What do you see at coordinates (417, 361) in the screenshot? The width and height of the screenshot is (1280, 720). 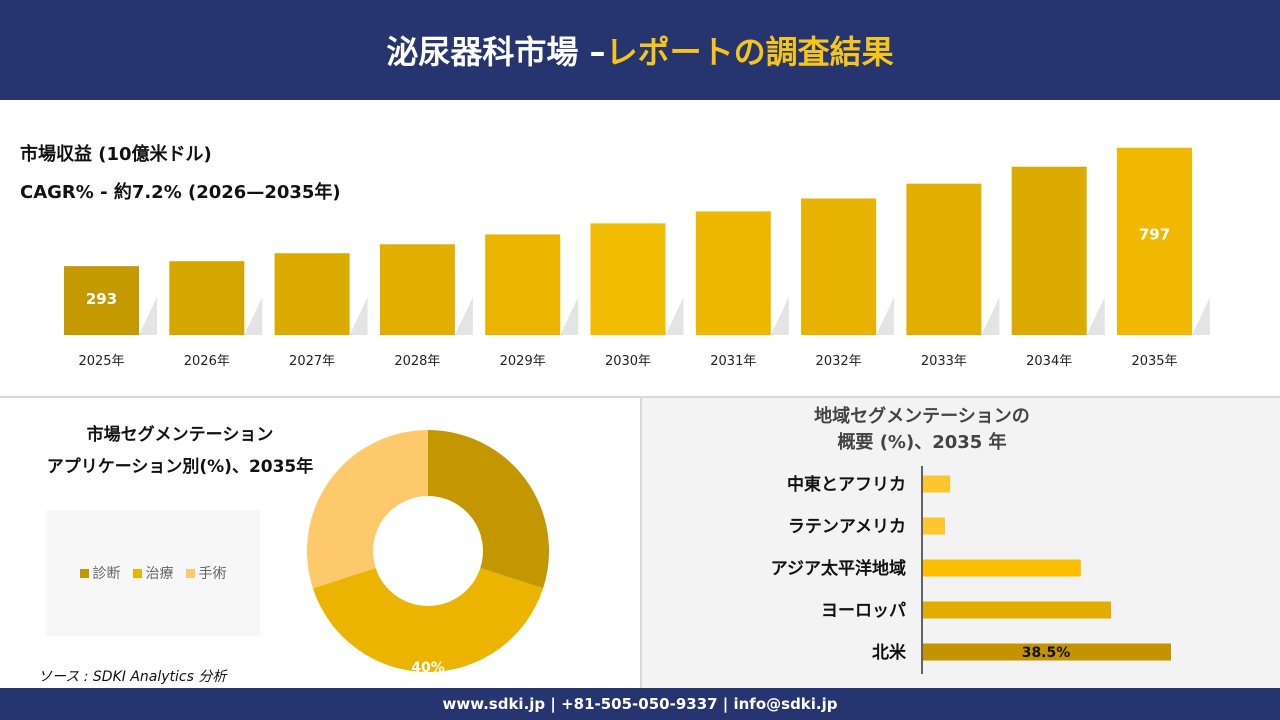 I see `year-tick-label: 2028年` at bounding box center [417, 361].